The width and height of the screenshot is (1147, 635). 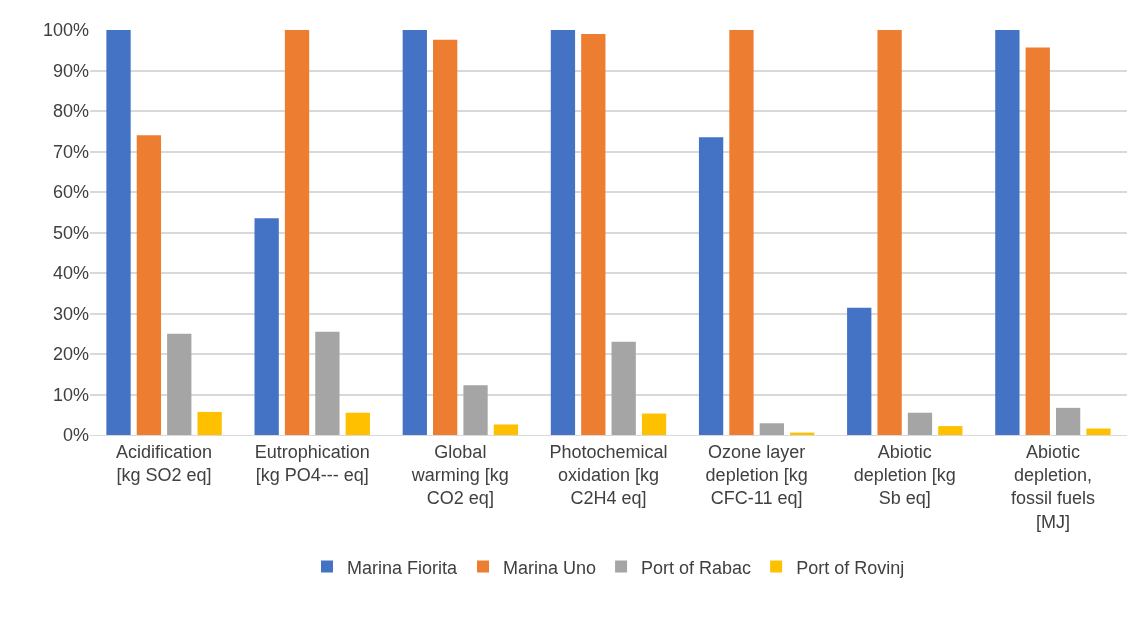 What do you see at coordinates (65, 30) in the screenshot?
I see `y-tick-label: 100%` at bounding box center [65, 30].